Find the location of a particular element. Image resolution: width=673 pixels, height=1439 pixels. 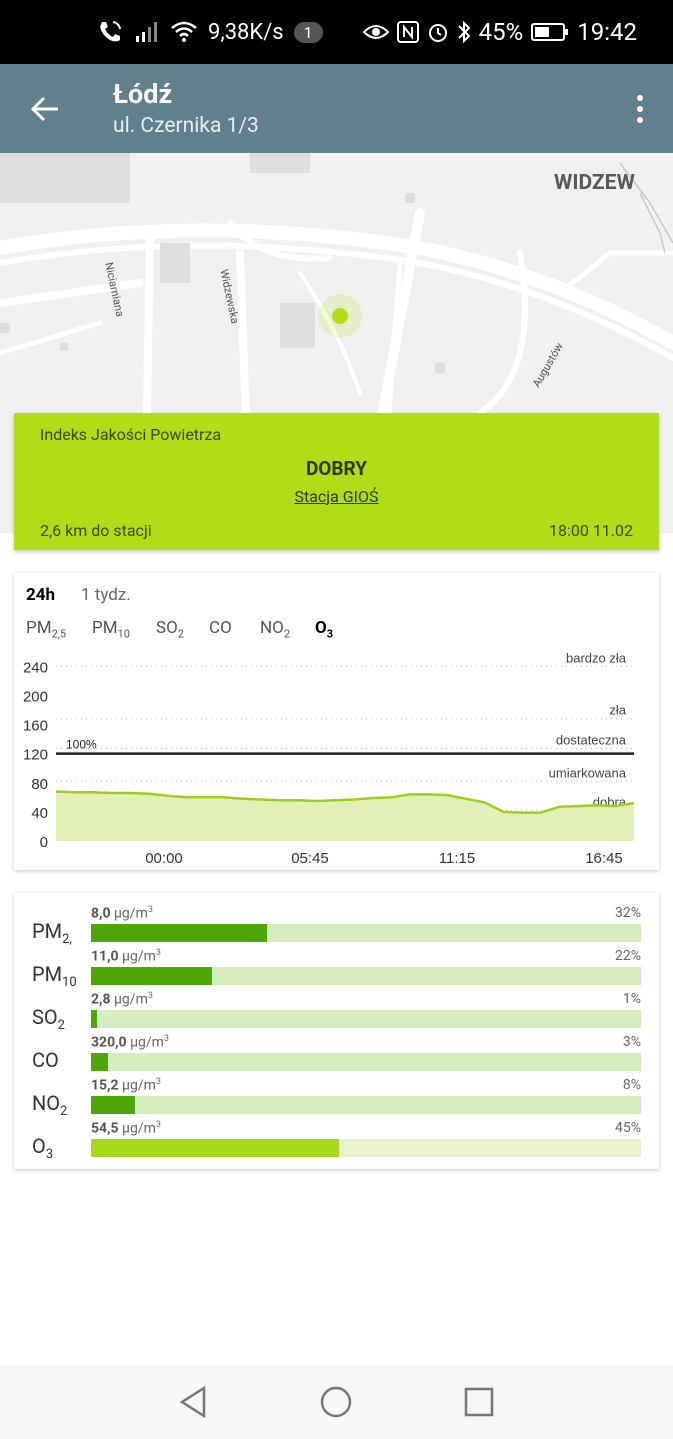

period-tab-24h: 24h is located at coordinates (41, 595).